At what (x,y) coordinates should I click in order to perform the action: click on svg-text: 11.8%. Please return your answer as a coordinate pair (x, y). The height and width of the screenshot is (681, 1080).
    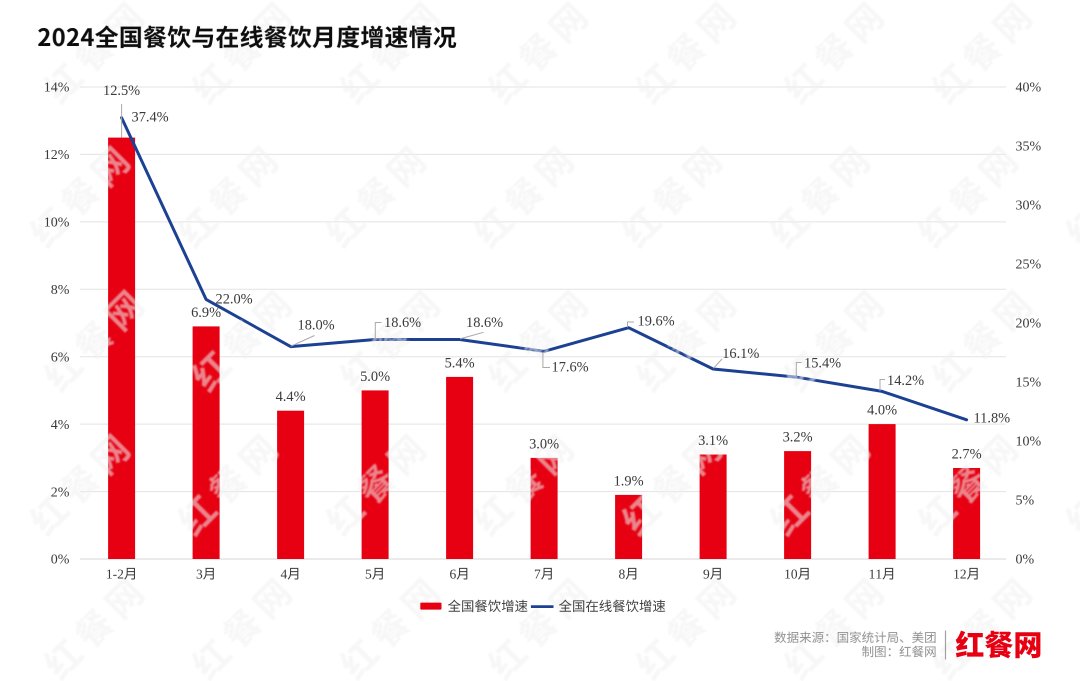
    Looking at the image, I should click on (992, 419).